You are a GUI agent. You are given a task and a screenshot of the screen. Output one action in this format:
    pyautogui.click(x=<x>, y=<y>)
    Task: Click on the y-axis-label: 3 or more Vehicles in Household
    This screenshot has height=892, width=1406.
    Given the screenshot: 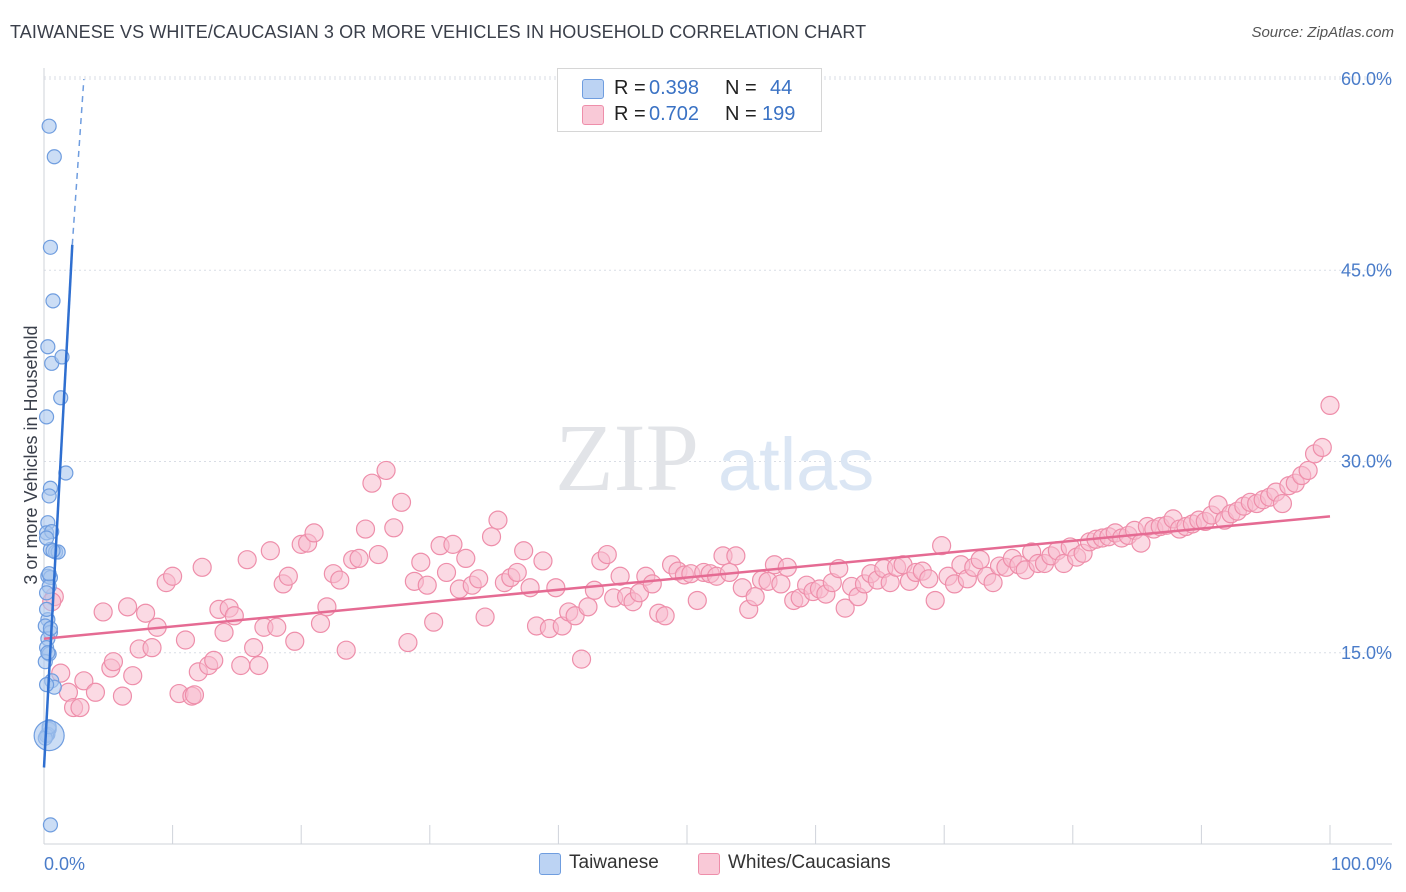 What is the action you would take?
    pyautogui.click(x=31, y=454)
    